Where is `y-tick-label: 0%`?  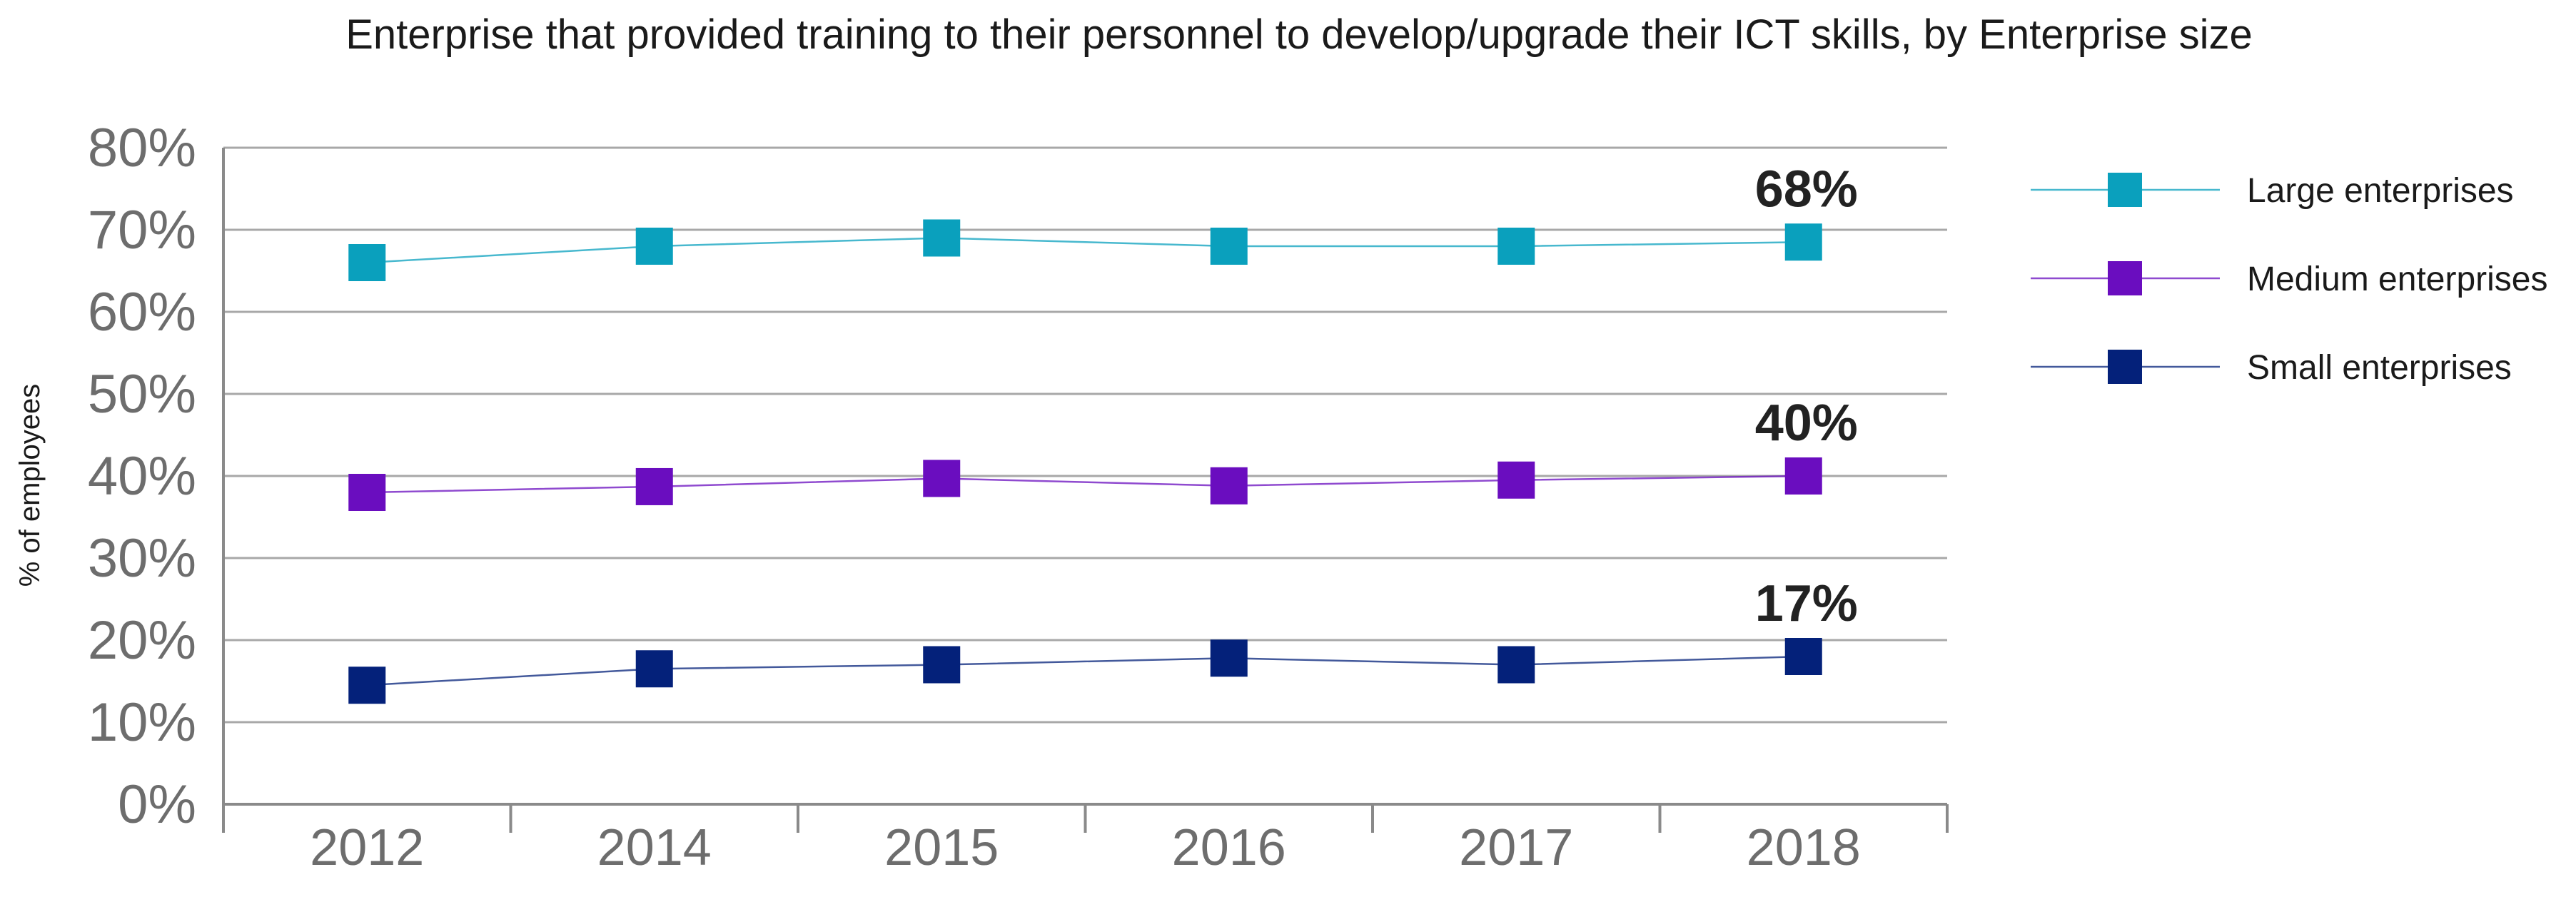
y-tick-label: 0% is located at coordinates (157, 805).